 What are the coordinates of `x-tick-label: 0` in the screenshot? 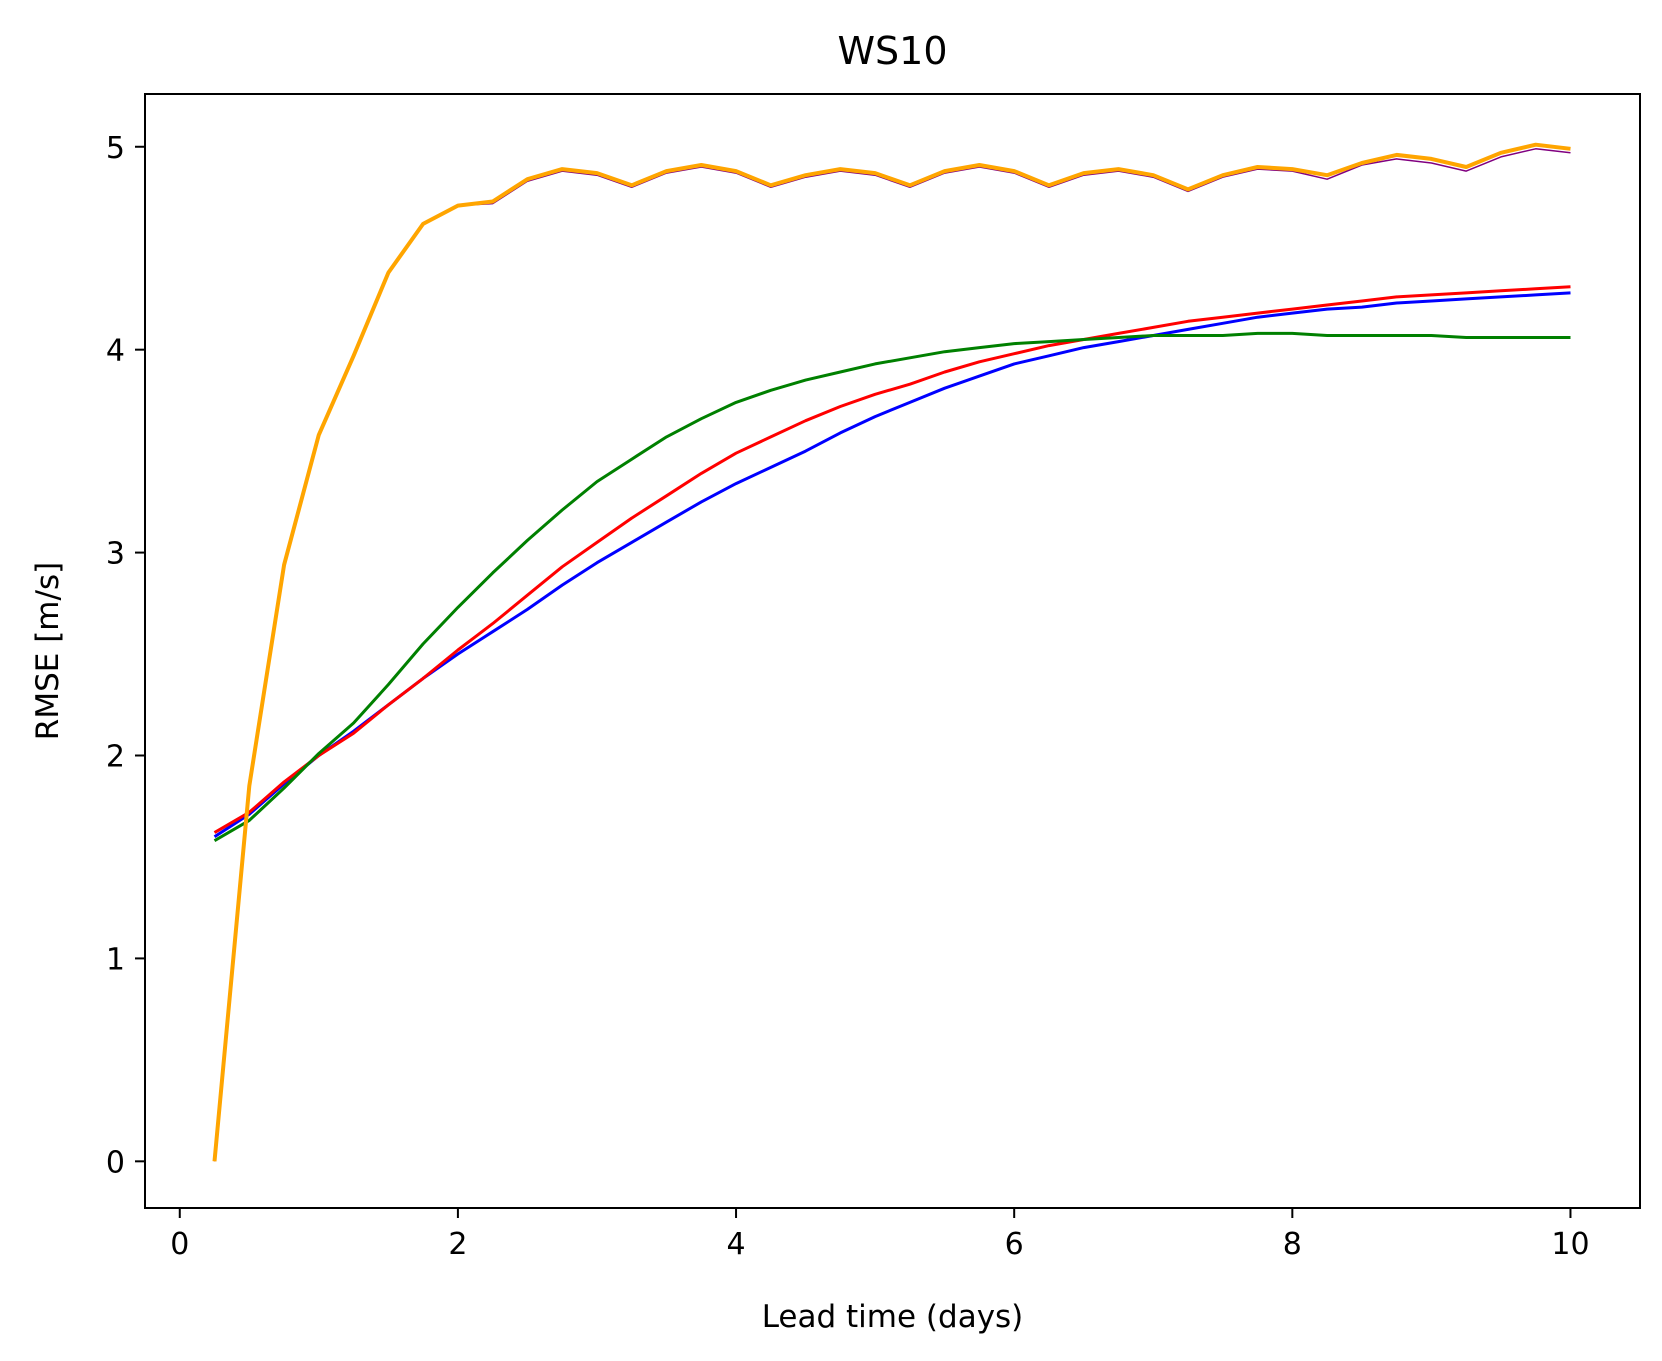 It's located at (179, 1244).